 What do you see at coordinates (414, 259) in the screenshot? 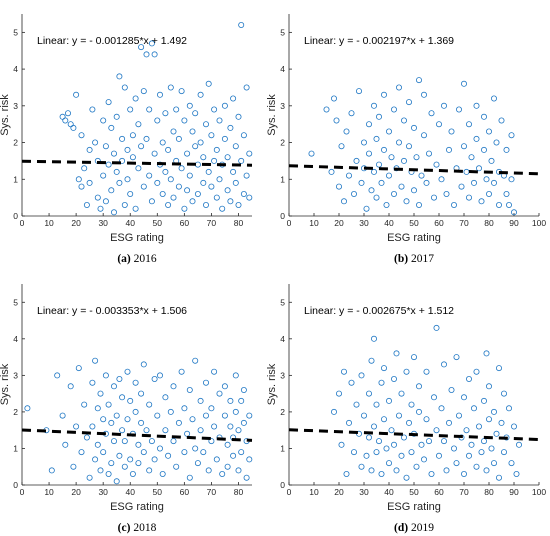
I see `panel-caption: (b) 2017` at bounding box center [414, 259].